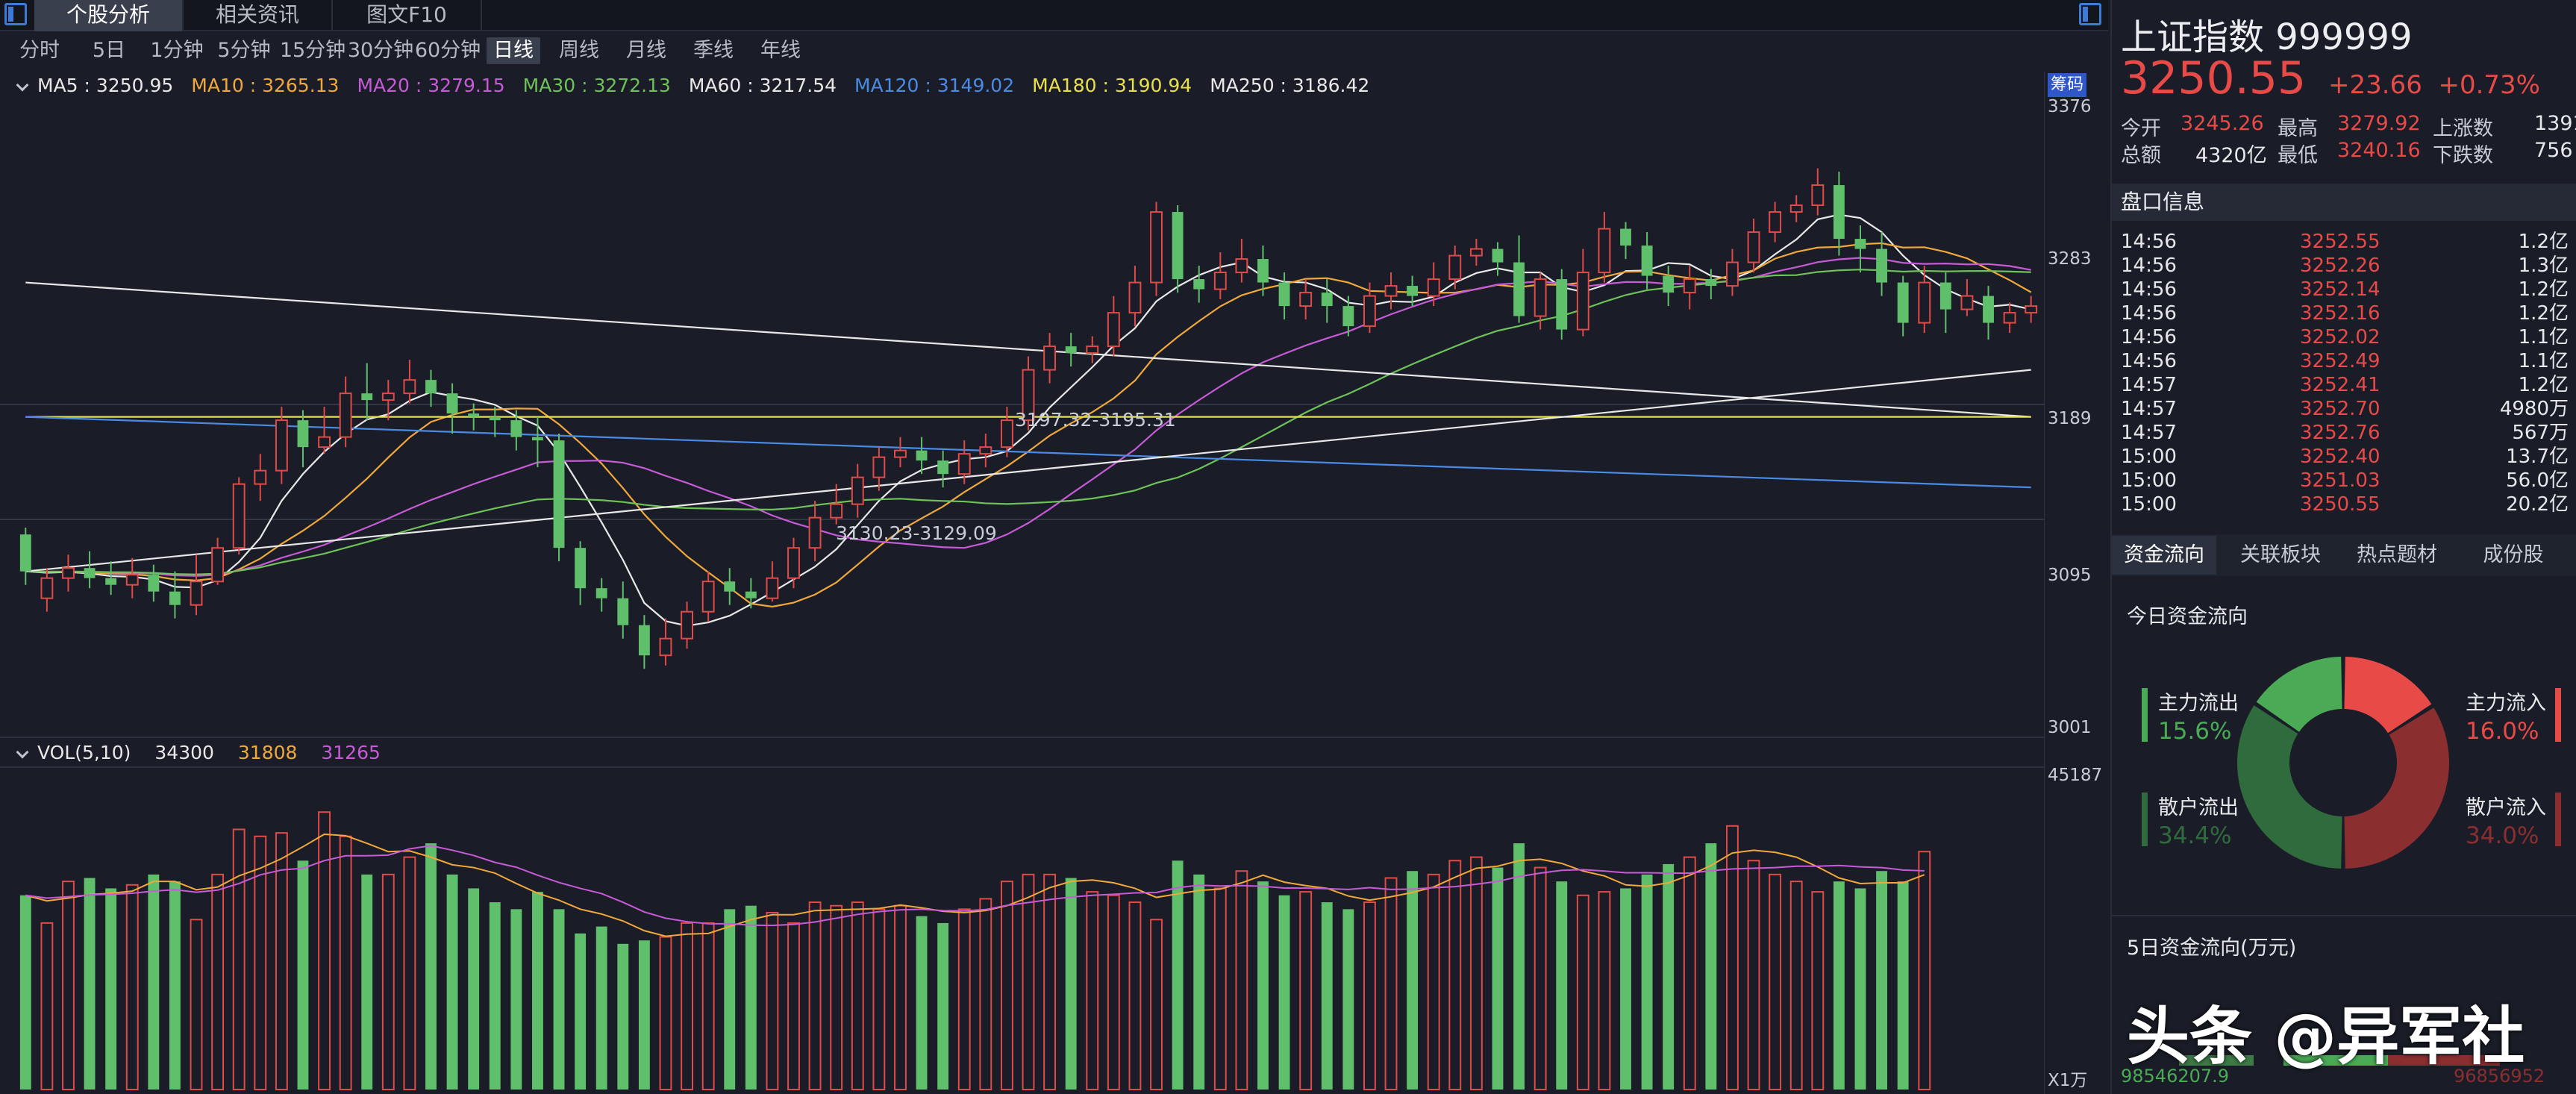 This screenshot has height=1094, width=2576. What do you see at coordinates (407, 15) in the screenshot?
I see `tab-f10: 图文F10` at bounding box center [407, 15].